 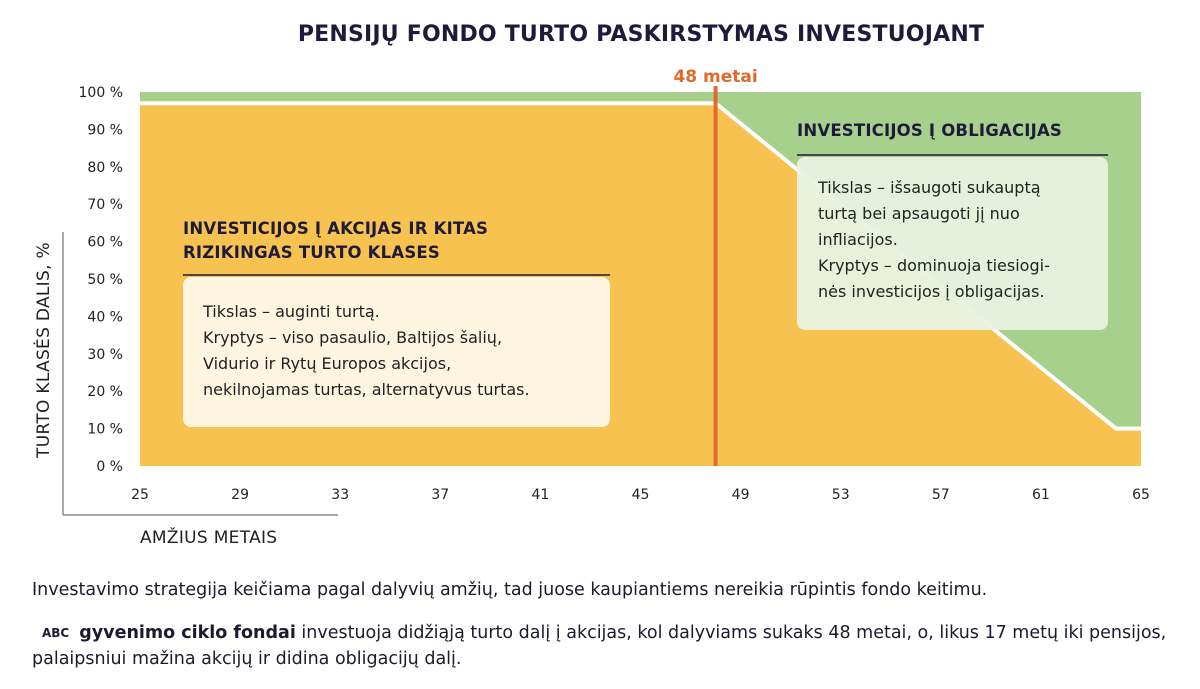 I want to click on y-tick-label: 80 %, so click(x=105, y=168).